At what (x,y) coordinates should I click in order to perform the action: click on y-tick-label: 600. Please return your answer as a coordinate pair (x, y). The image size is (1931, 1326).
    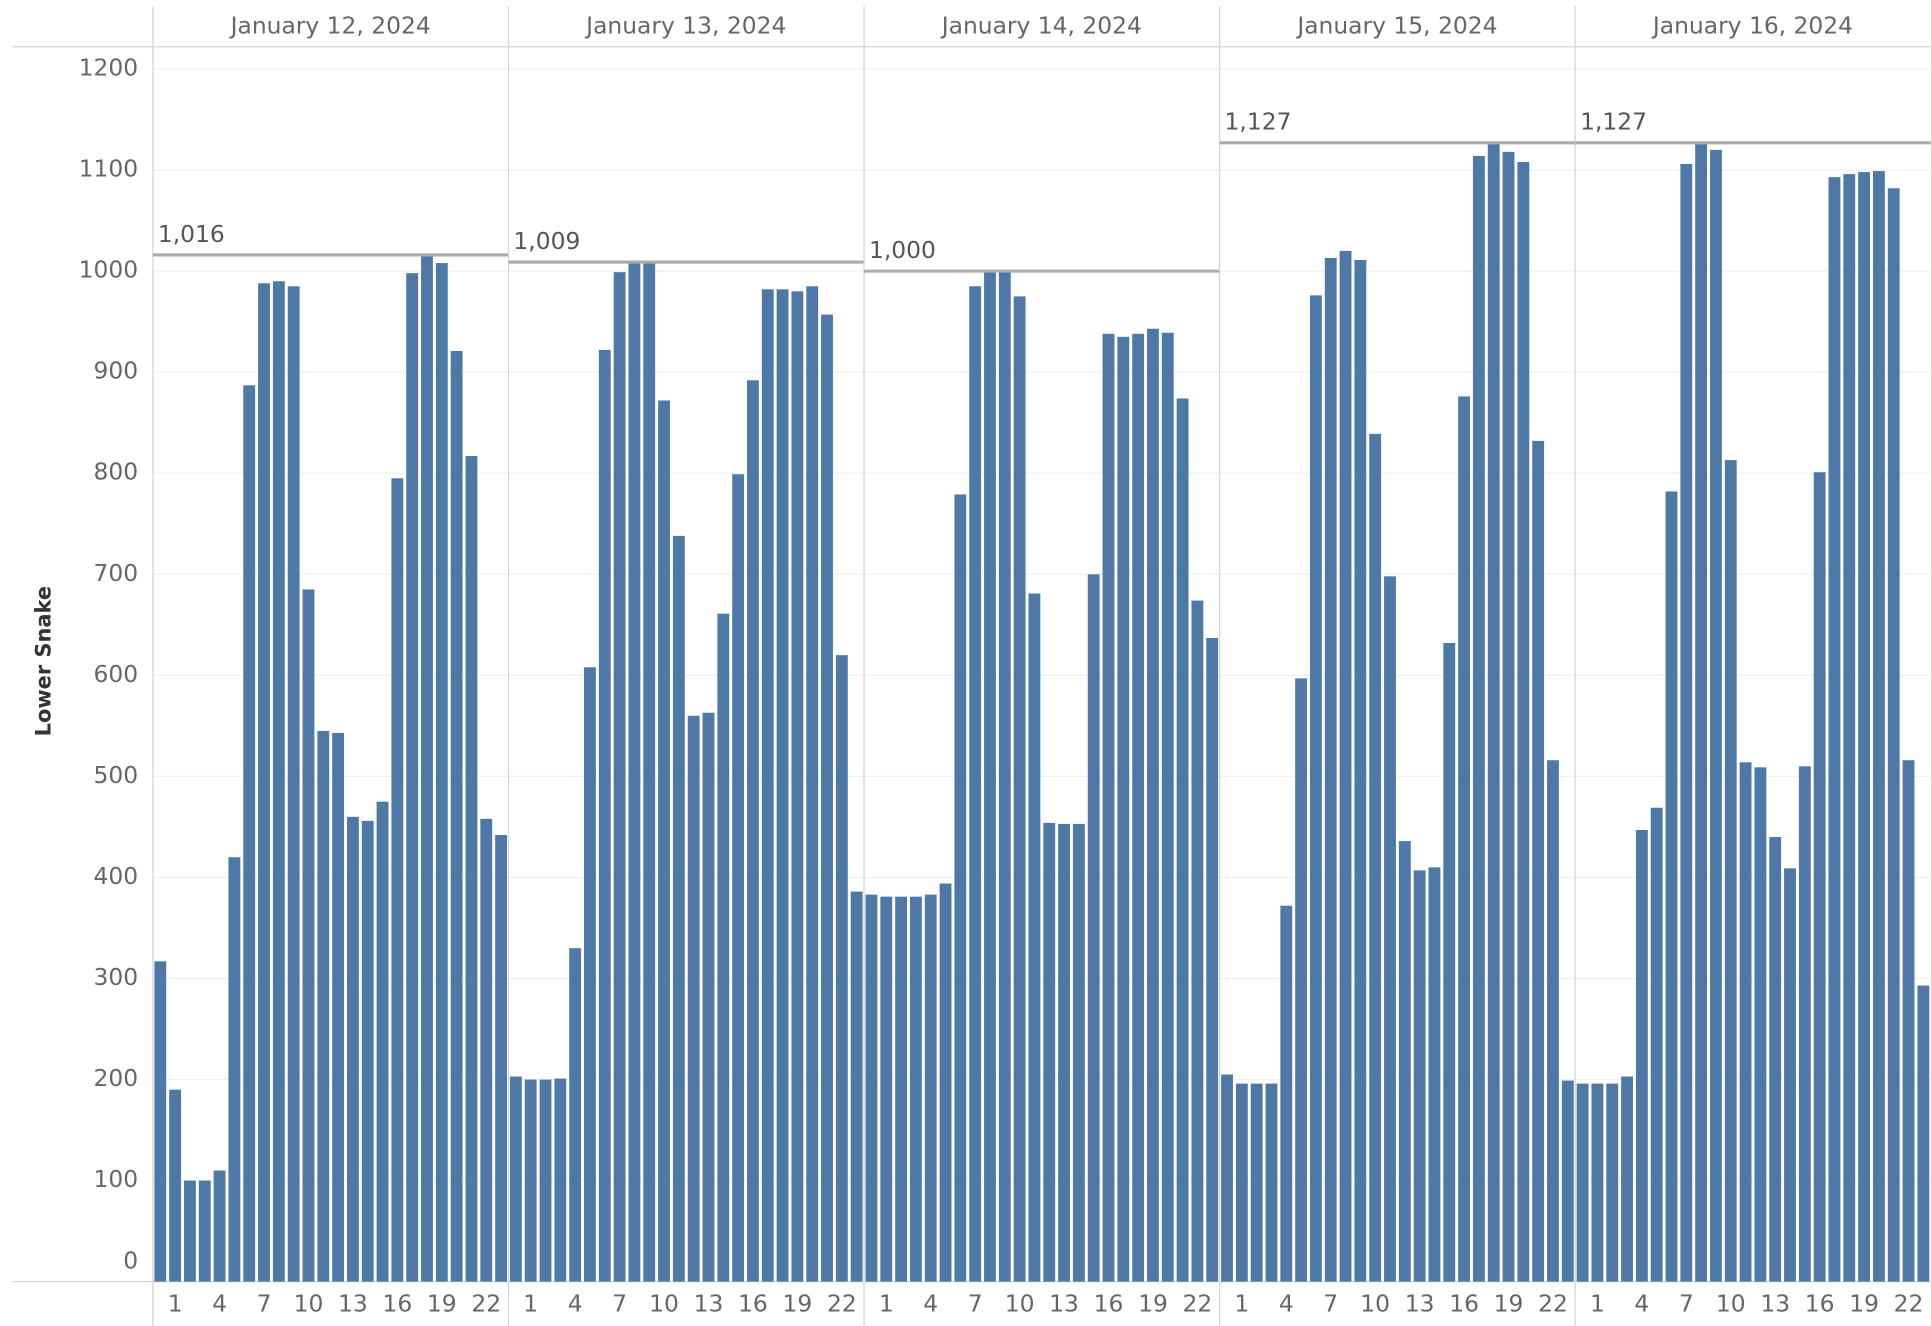
    Looking at the image, I should click on (116, 674).